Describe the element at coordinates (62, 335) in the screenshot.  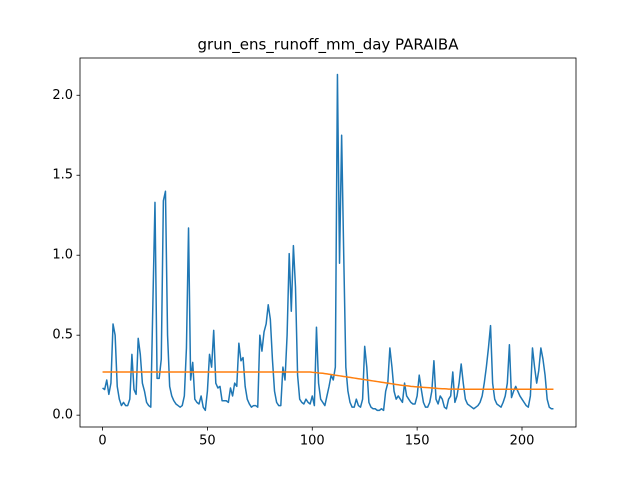
I see `y-tick-label: 0.5` at that location.